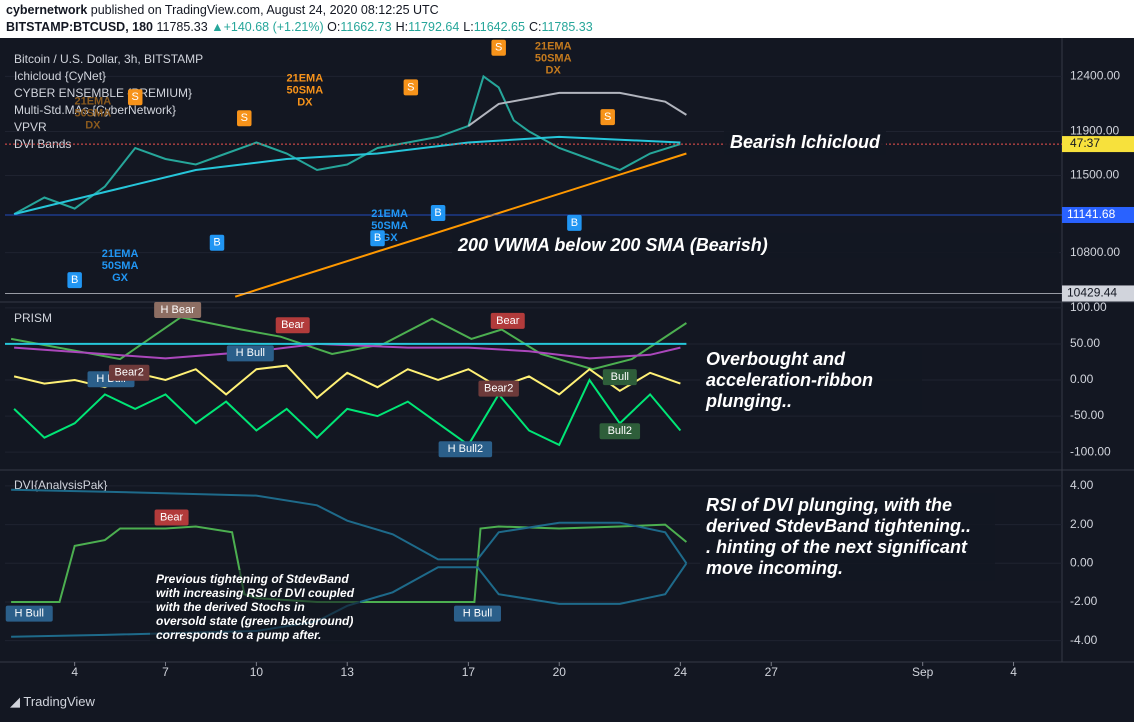 Image resolution: width=1134 pixels, height=722 pixels. I want to click on change: ▲+140.68 (+1.21%), so click(267, 27).